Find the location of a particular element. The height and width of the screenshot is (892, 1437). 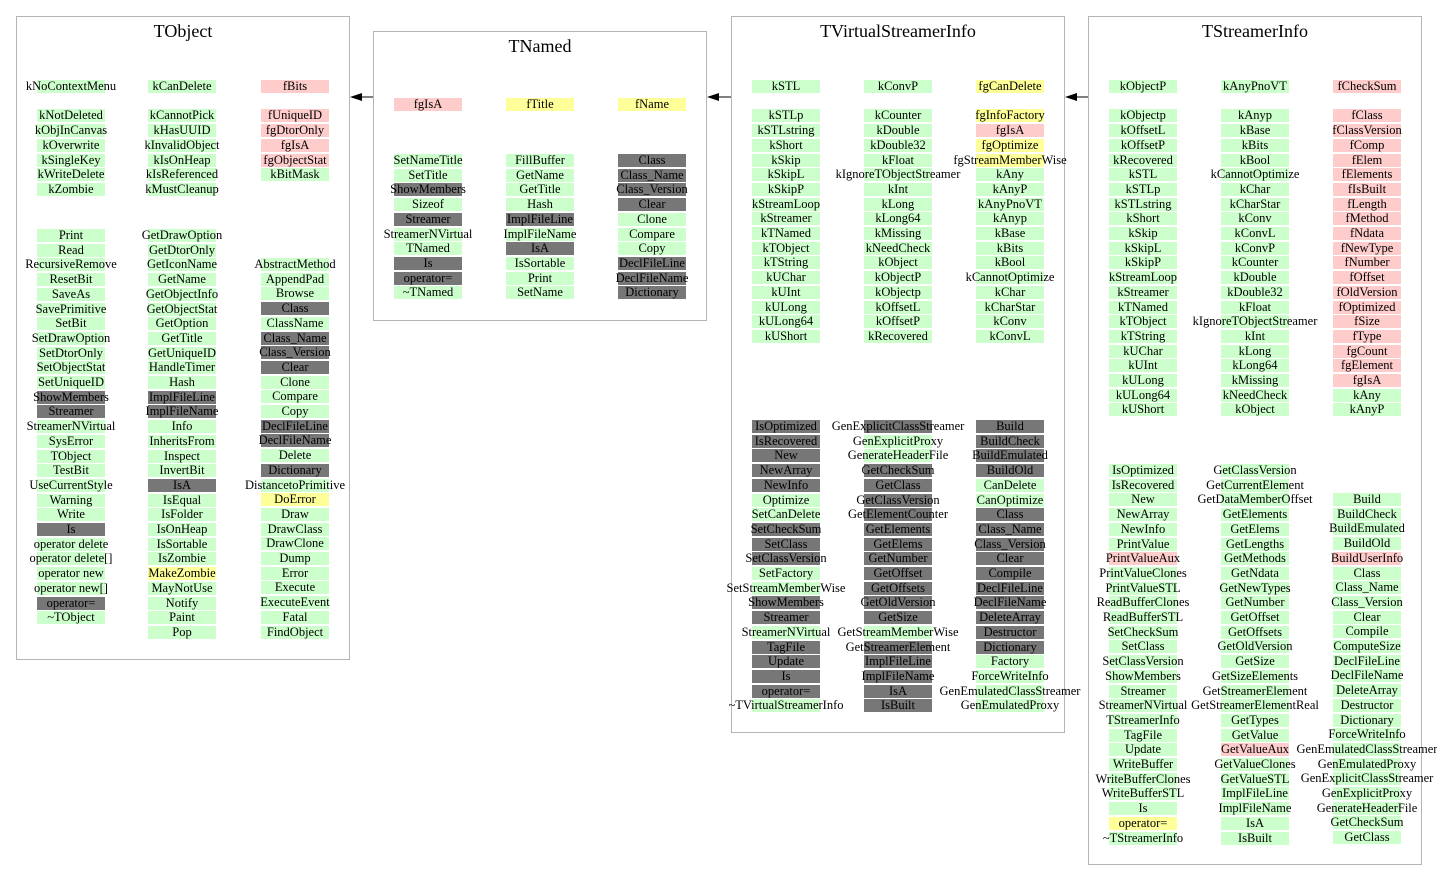

member-khasuuid: kHasUUID is located at coordinates (182, 131).